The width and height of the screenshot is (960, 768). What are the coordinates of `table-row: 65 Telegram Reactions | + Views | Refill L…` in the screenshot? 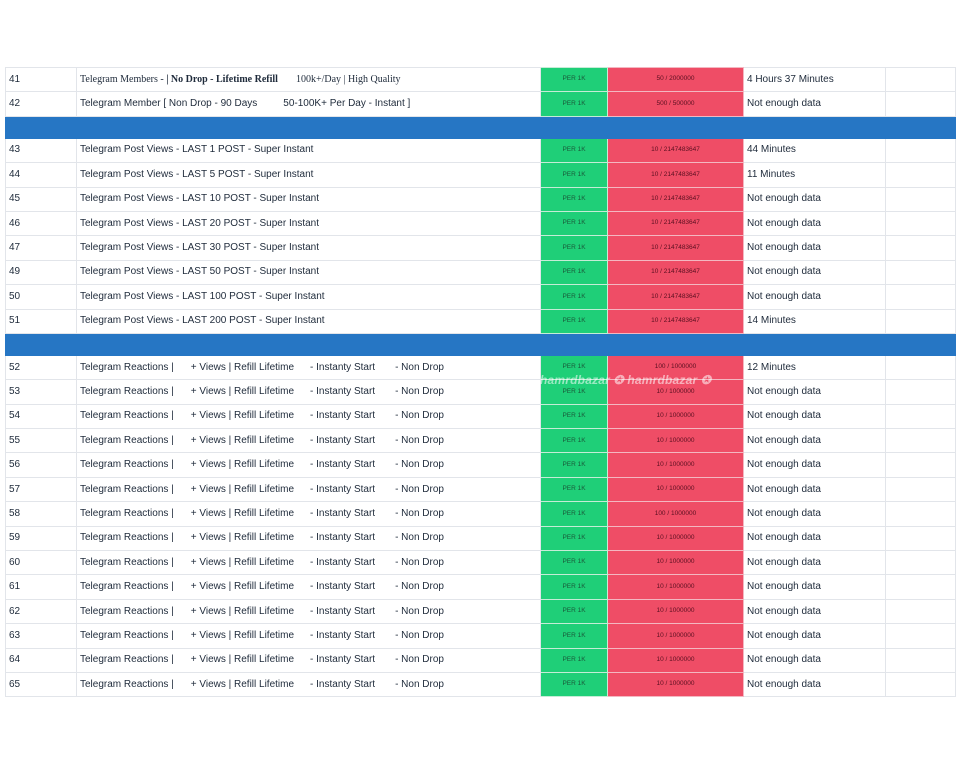 It's located at (480, 684).